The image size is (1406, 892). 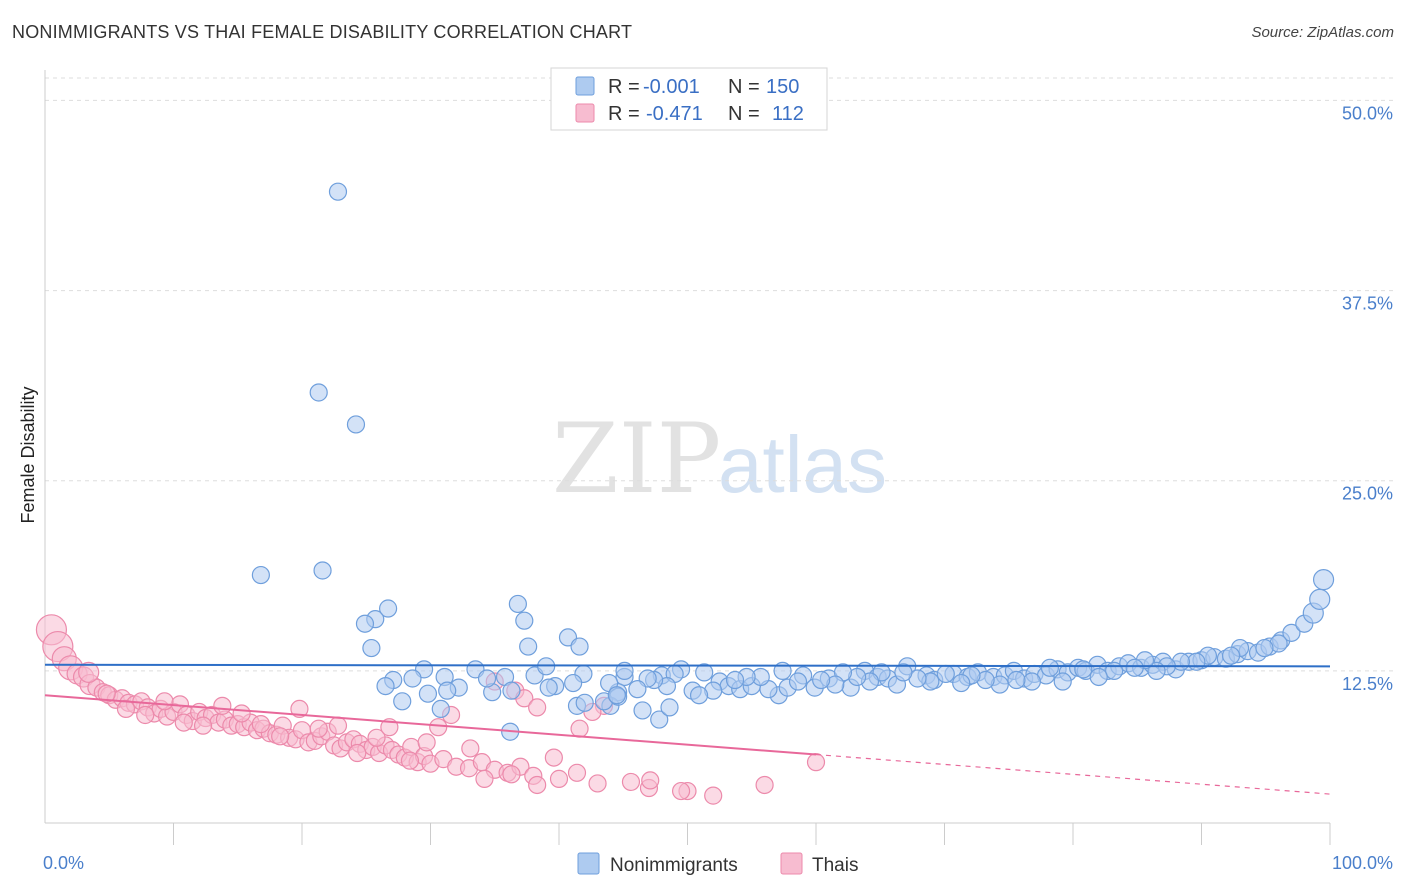 I want to click on legend-r-label: R =, so click(x=624, y=114).